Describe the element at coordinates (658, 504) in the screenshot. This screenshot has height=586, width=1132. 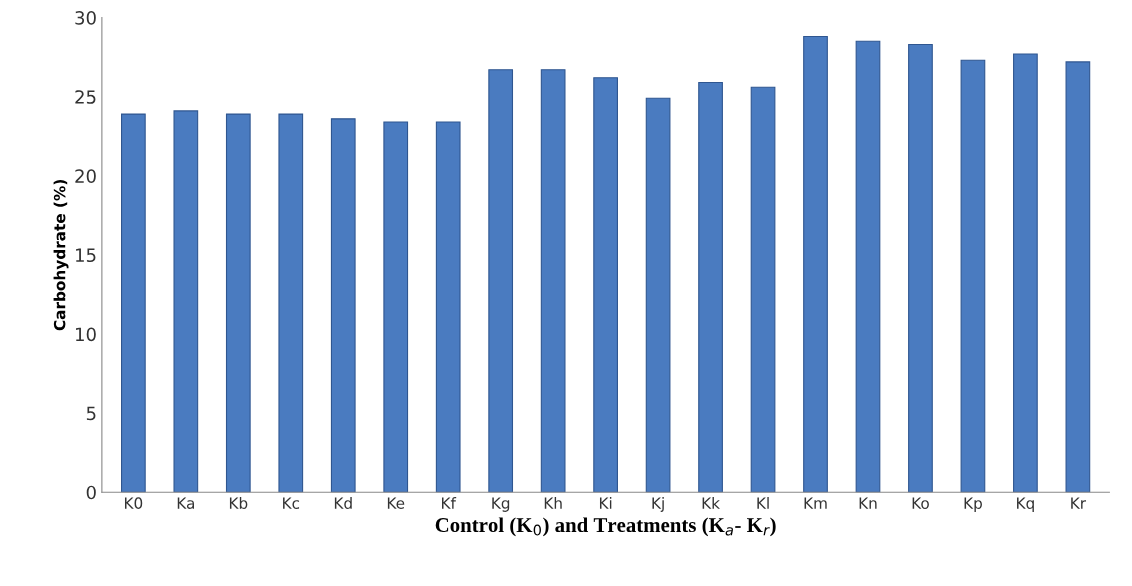
I see `x-tick-label: Kj` at that location.